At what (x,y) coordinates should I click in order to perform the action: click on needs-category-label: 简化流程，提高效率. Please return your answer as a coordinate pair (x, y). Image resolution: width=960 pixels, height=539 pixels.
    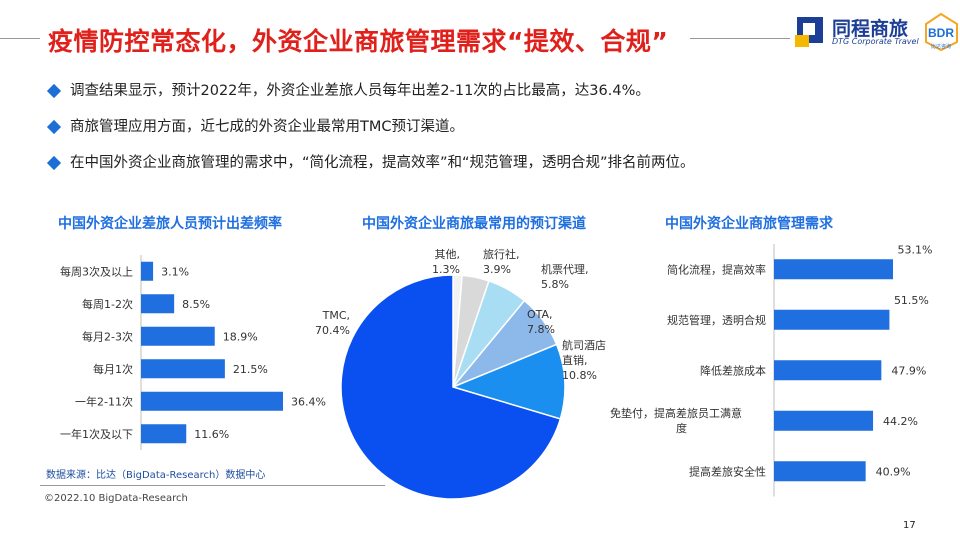
    Looking at the image, I should click on (716, 269).